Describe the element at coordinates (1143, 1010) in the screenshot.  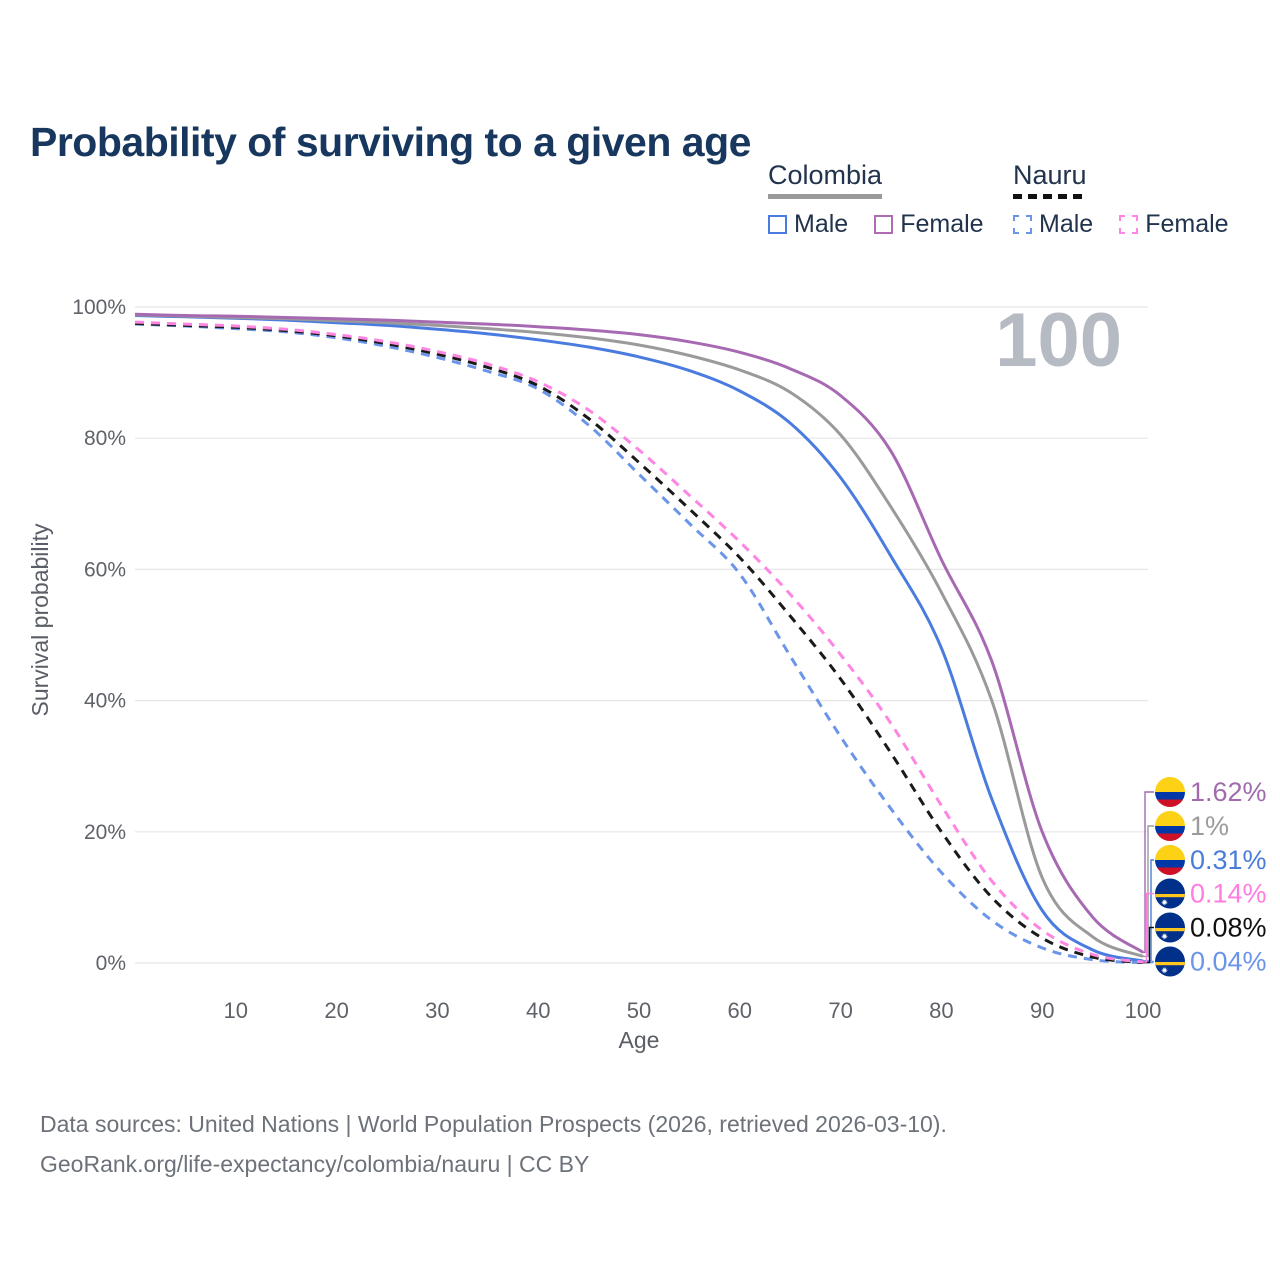
I see `x-tick-label: 100` at that location.